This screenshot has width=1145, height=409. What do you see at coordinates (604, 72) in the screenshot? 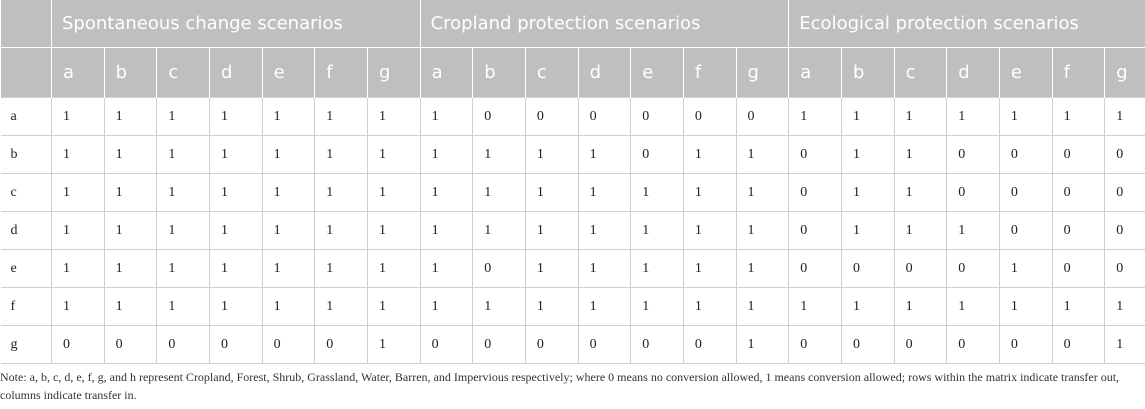
I see `column-header-d: d` at bounding box center [604, 72].